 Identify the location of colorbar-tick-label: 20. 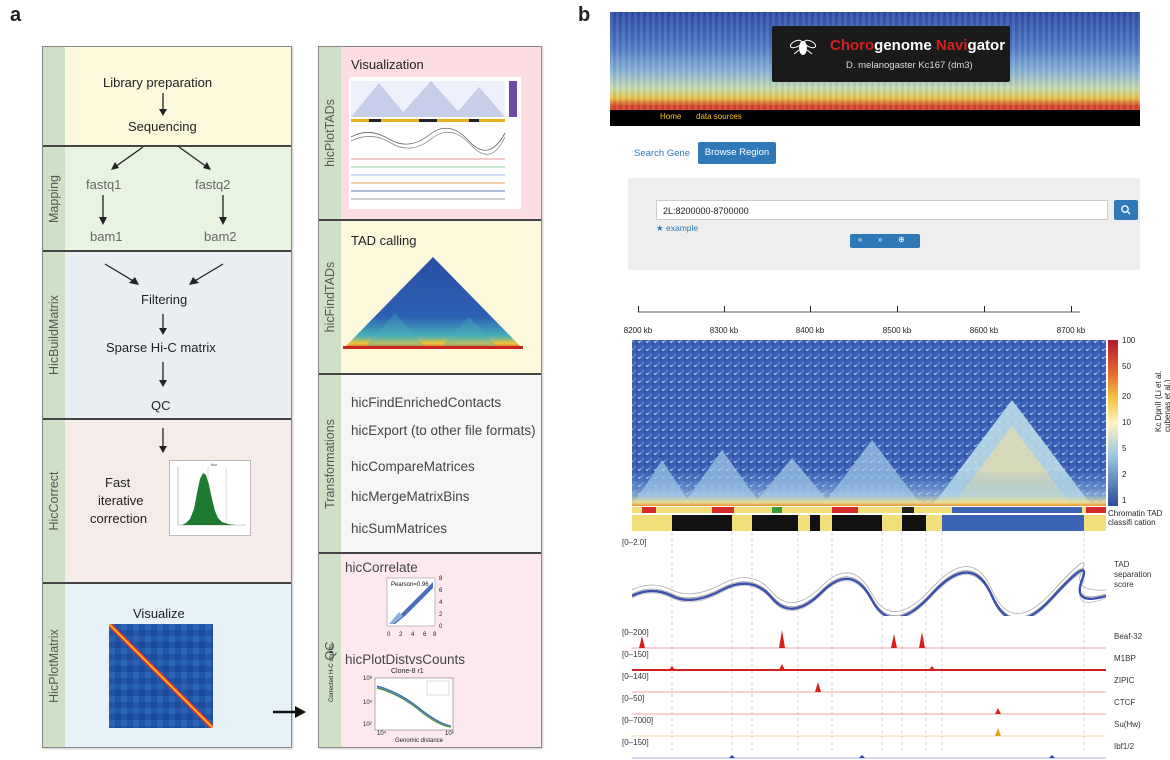
(1126, 396).